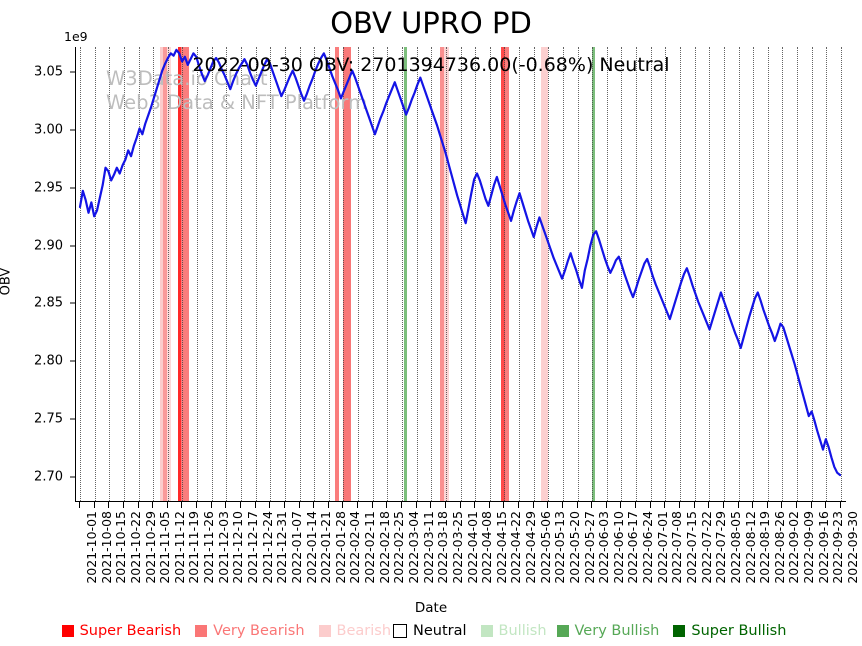  I want to click on legend-item: Very Bullish, so click(608, 631).